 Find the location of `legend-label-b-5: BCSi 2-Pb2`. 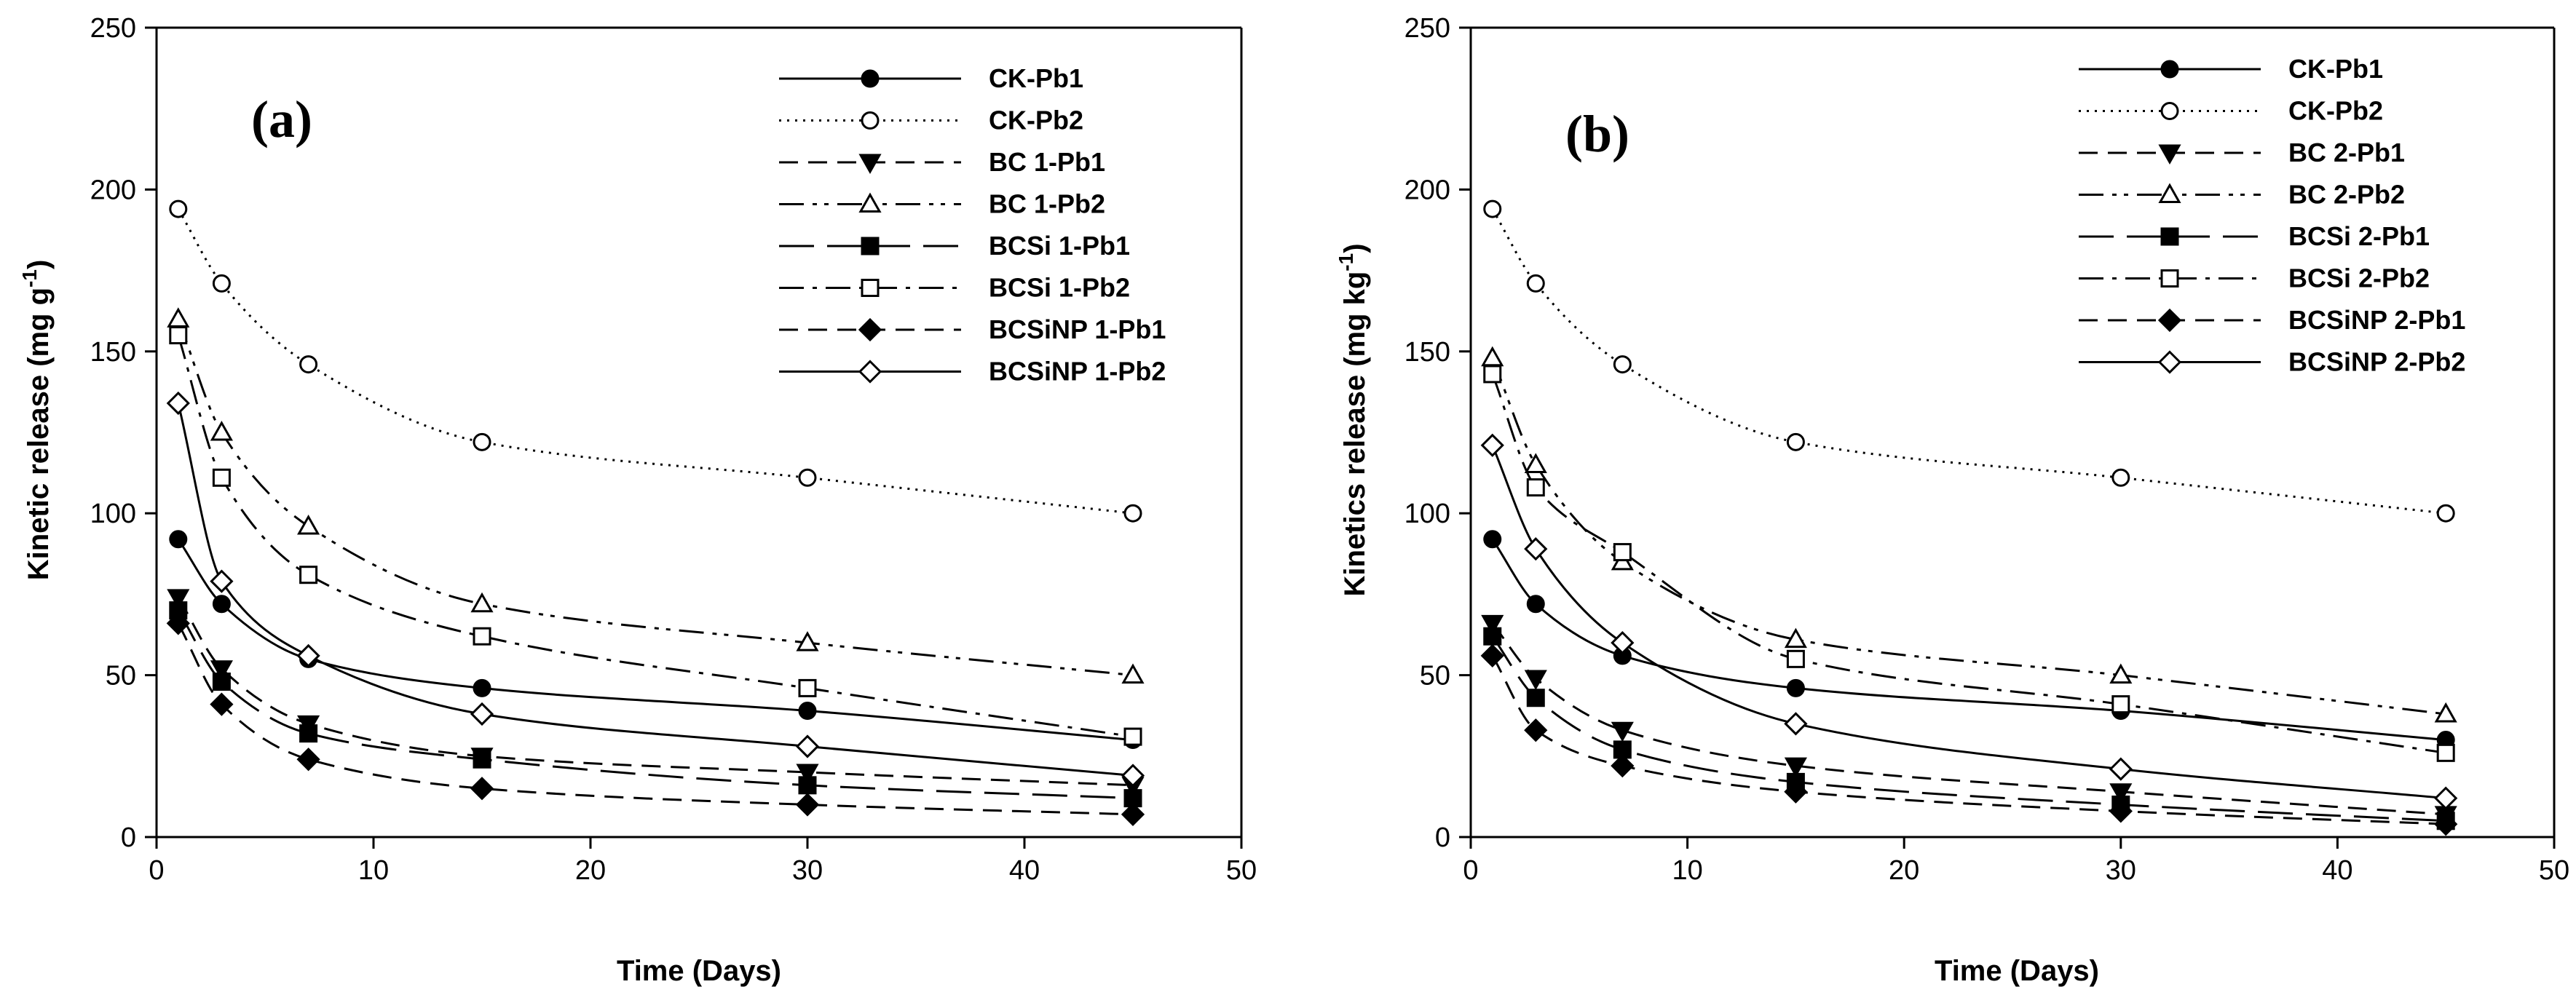

legend-label-b-5: BCSi 2-Pb2 is located at coordinates (2359, 278).